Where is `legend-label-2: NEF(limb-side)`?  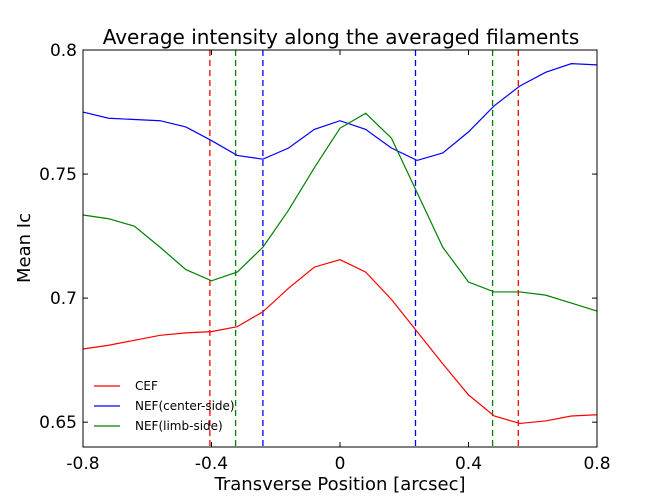 legend-label-2: NEF(limb-side) is located at coordinates (179, 426).